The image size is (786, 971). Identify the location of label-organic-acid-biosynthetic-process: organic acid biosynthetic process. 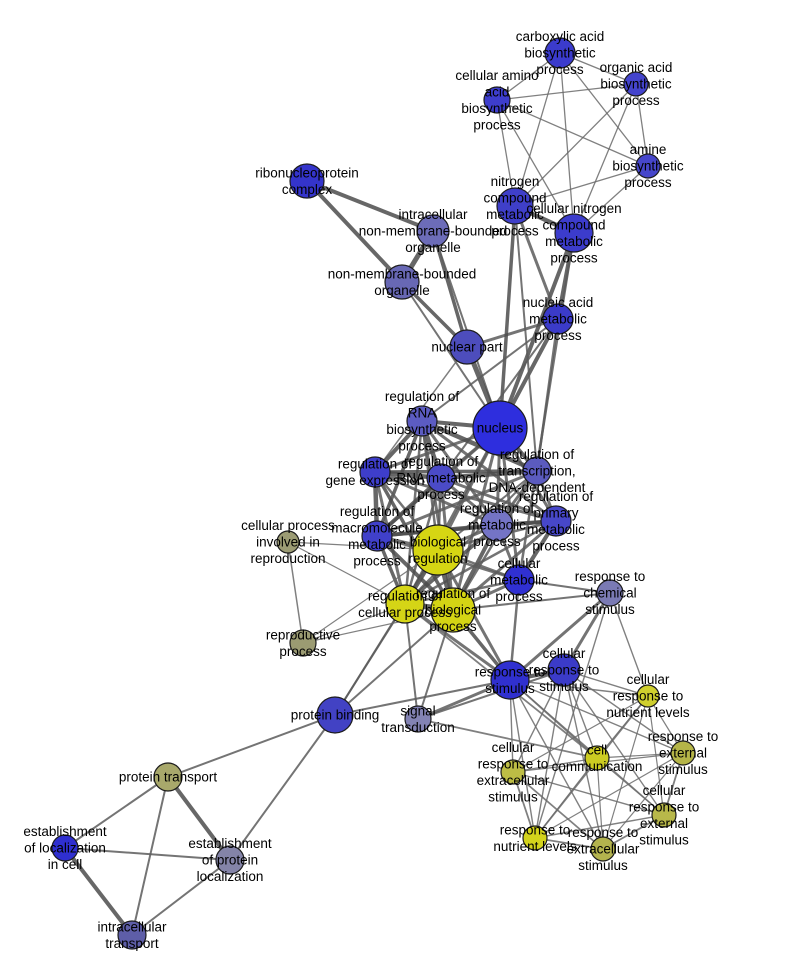
(636, 84).